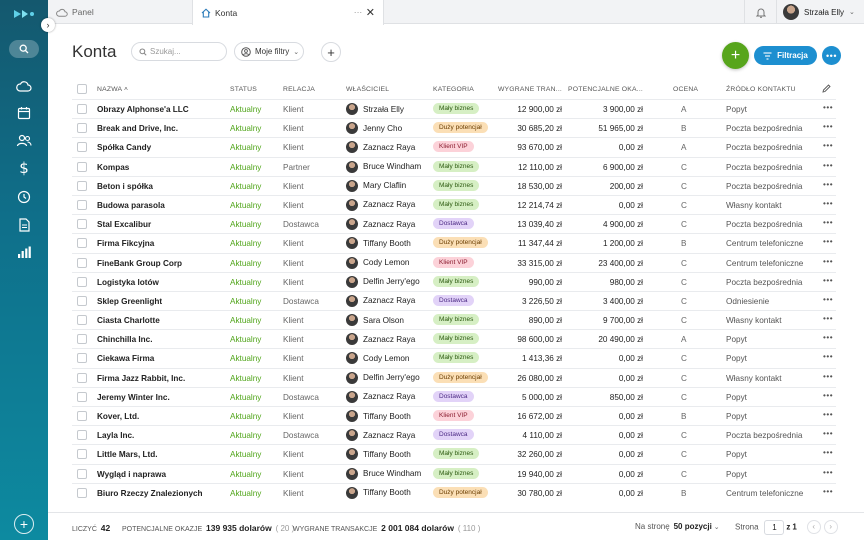 The image size is (864, 540). What do you see at coordinates (24, 252) in the screenshot?
I see `nav-reports-chart-icon` at bounding box center [24, 252].